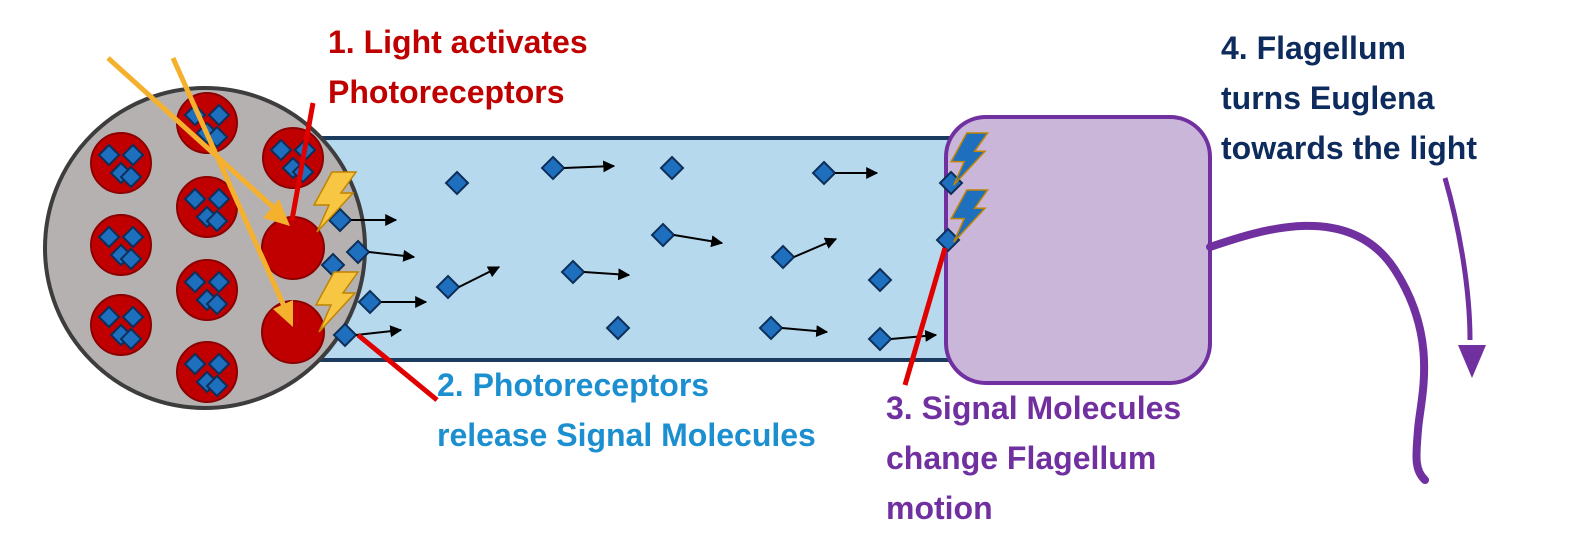 The width and height of the screenshot is (1595, 533). Describe the element at coordinates (1457, 259) in the screenshot. I see `turning-arrow` at that location.